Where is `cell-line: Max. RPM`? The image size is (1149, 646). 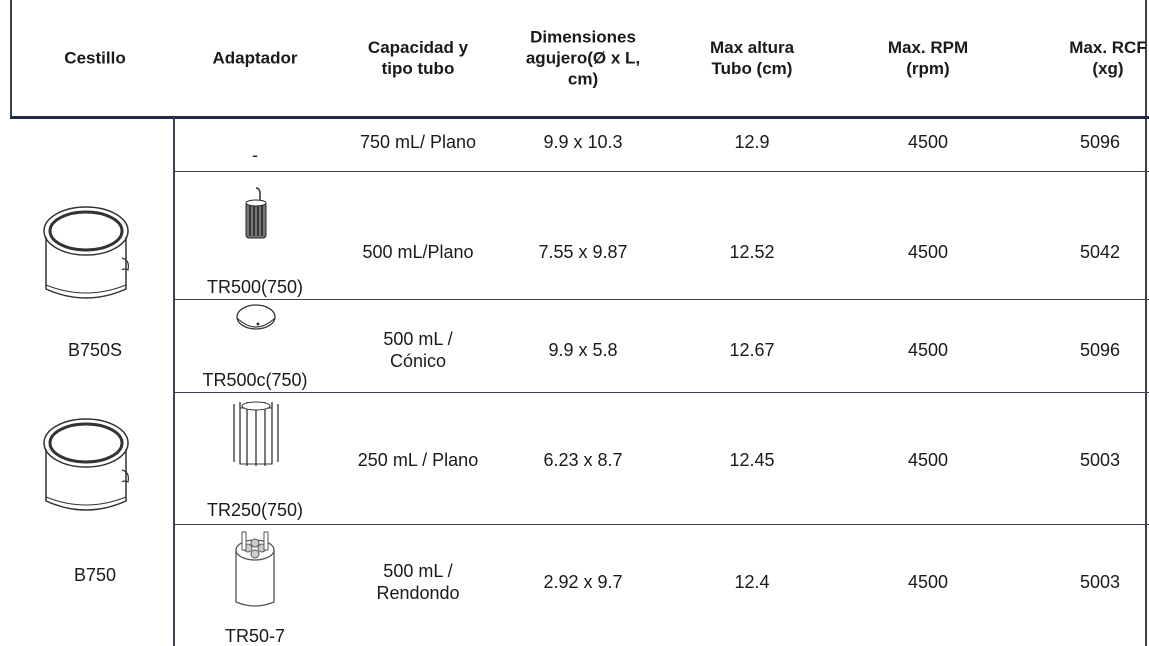
cell-line: Max. RPM is located at coordinates (928, 47).